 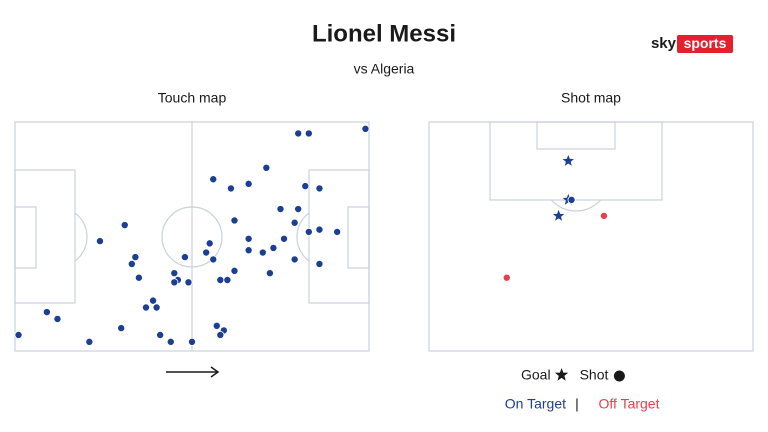 I want to click on chart-title: Touch map, so click(x=192, y=98).